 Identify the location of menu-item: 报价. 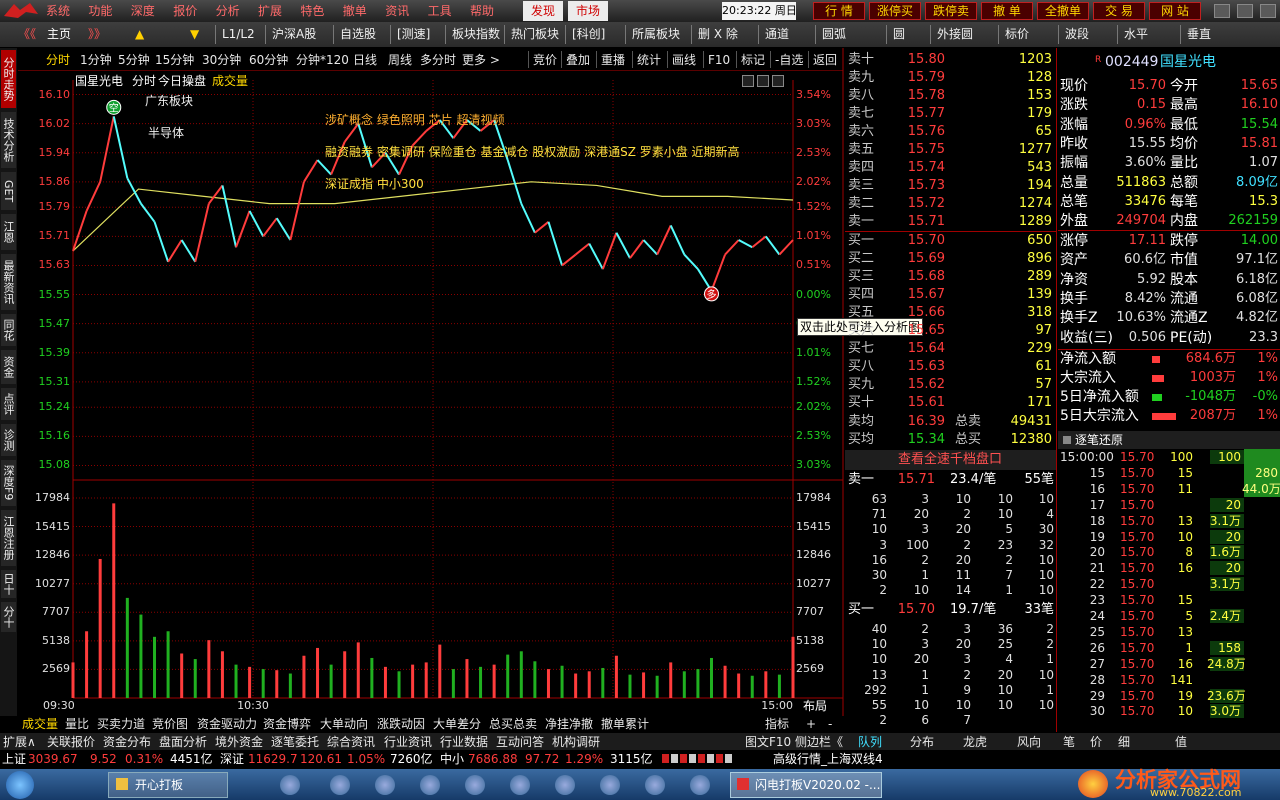
(185, 11).